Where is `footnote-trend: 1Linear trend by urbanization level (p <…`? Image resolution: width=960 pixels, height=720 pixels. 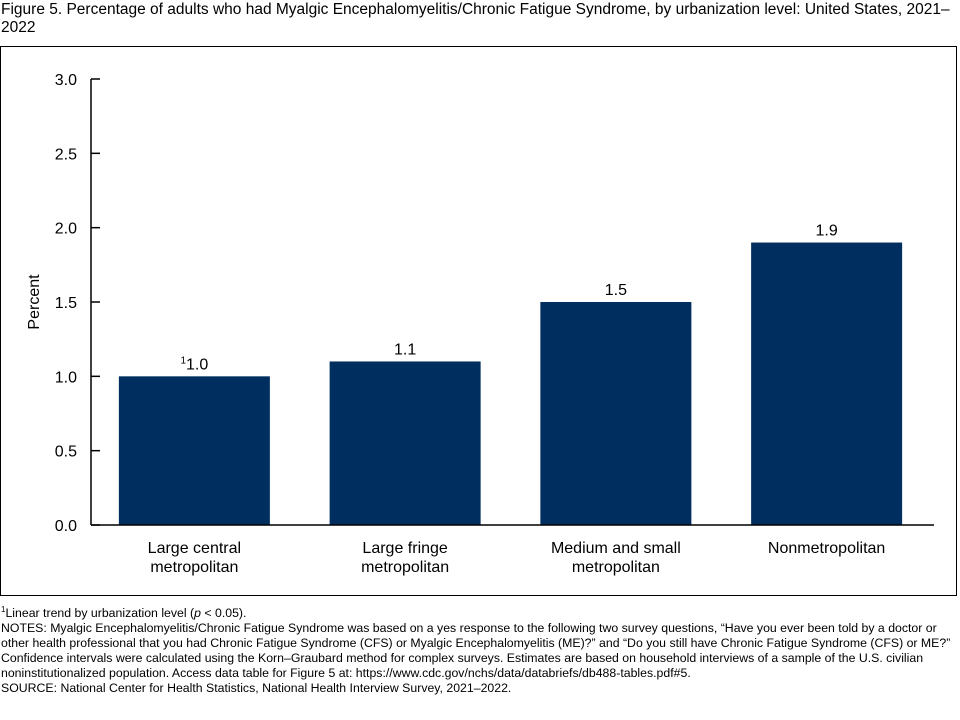 footnote-trend: 1Linear trend by urbanization level (p <… is located at coordinates (480, 612).